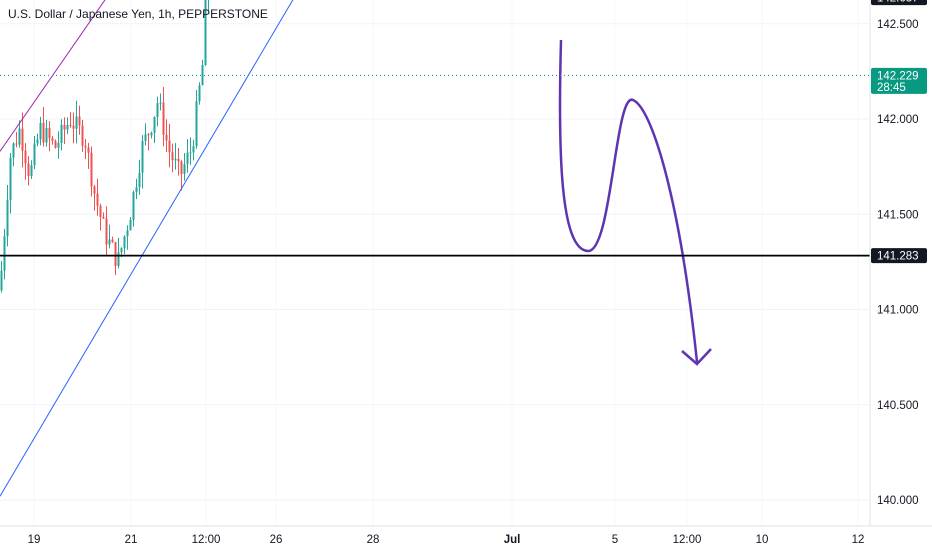 The height and width of the screenshot is (550, 932). What do you see at coordinates (858, 540) in the screenshot?
I see `x-tick-label: 12` at bounding box center [858, 540].